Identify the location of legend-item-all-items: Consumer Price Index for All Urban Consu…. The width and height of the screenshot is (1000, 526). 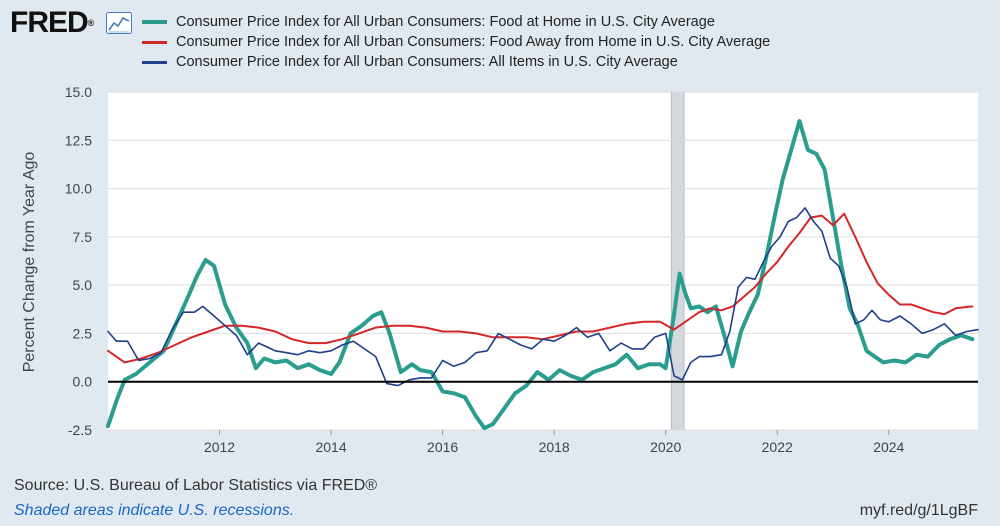
(456, 62).